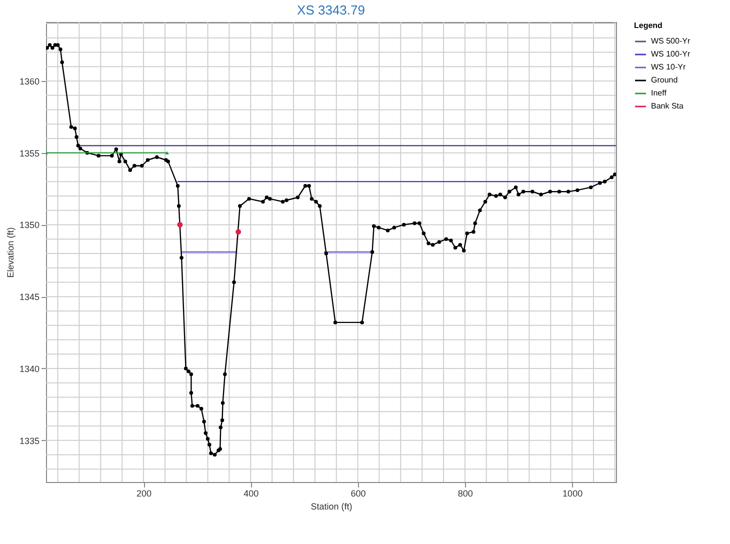 This screenshot has height=544, width=730. What do you see at coordinates (29, 441) in the screenshot?
I see `y-tick-label: 1335` at bounding box center [29, 441].